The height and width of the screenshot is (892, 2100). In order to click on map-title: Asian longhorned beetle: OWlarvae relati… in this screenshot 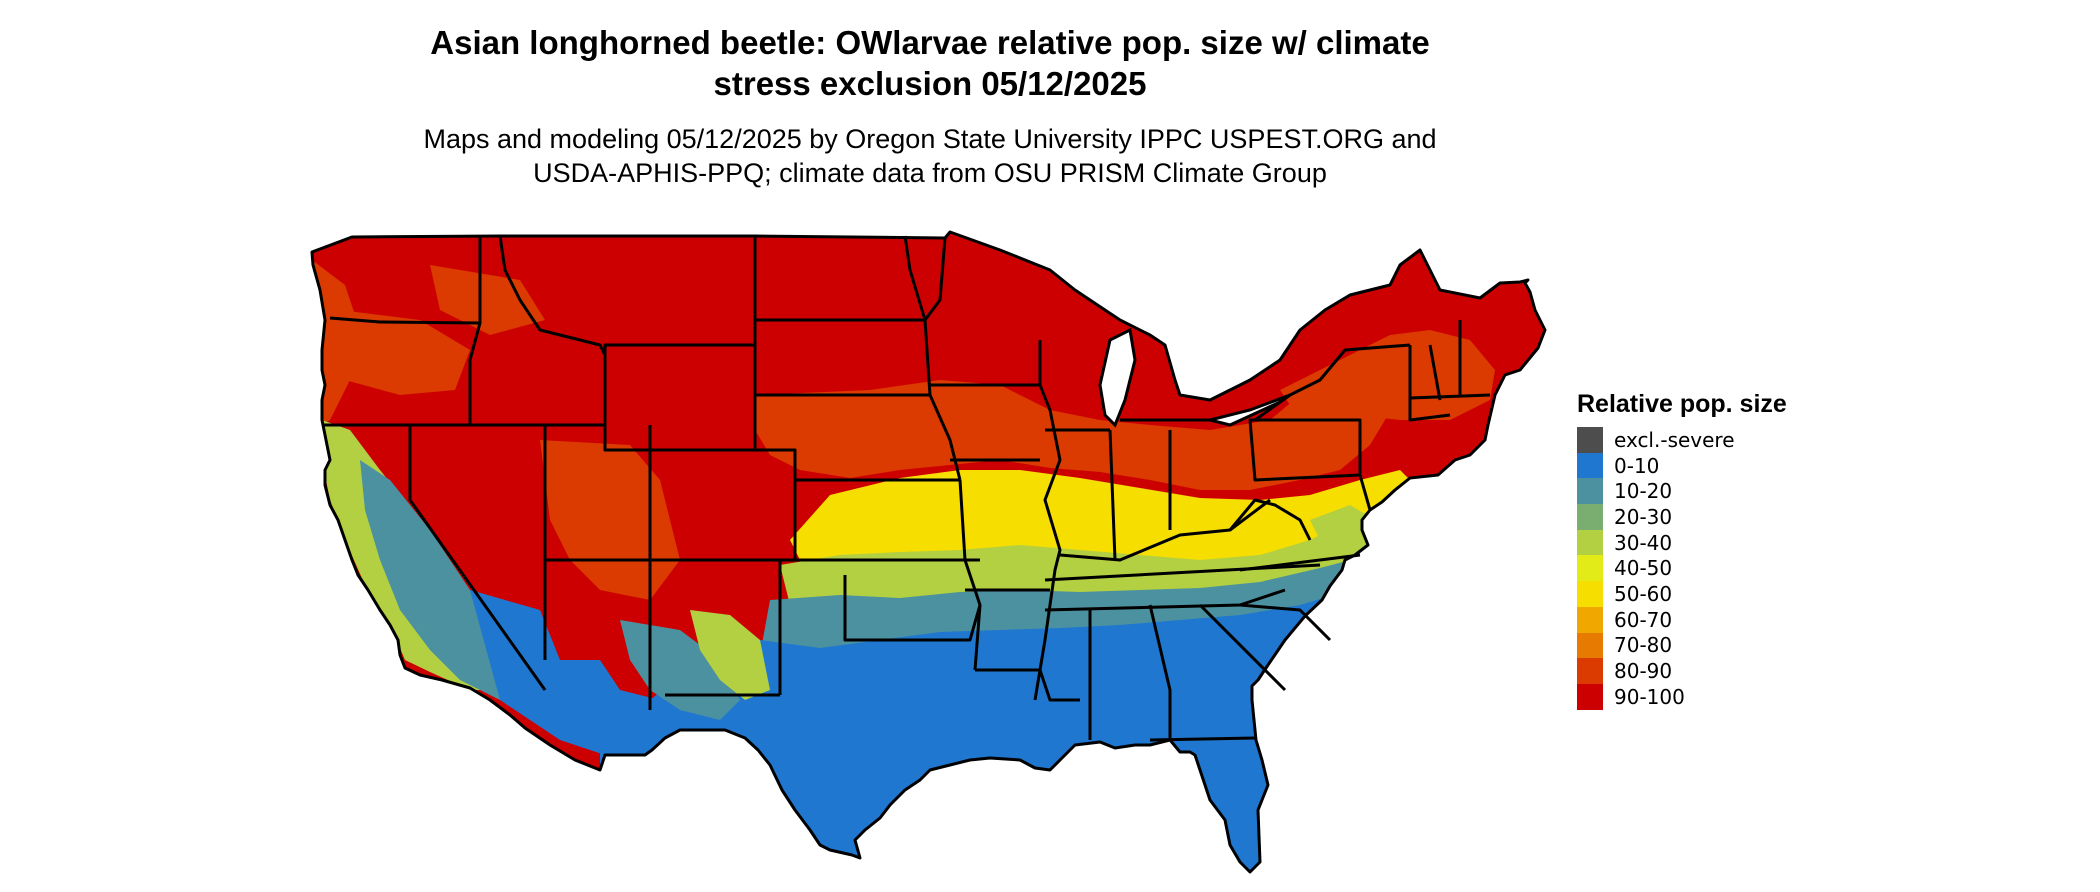, I will do `click(930, 63)`.